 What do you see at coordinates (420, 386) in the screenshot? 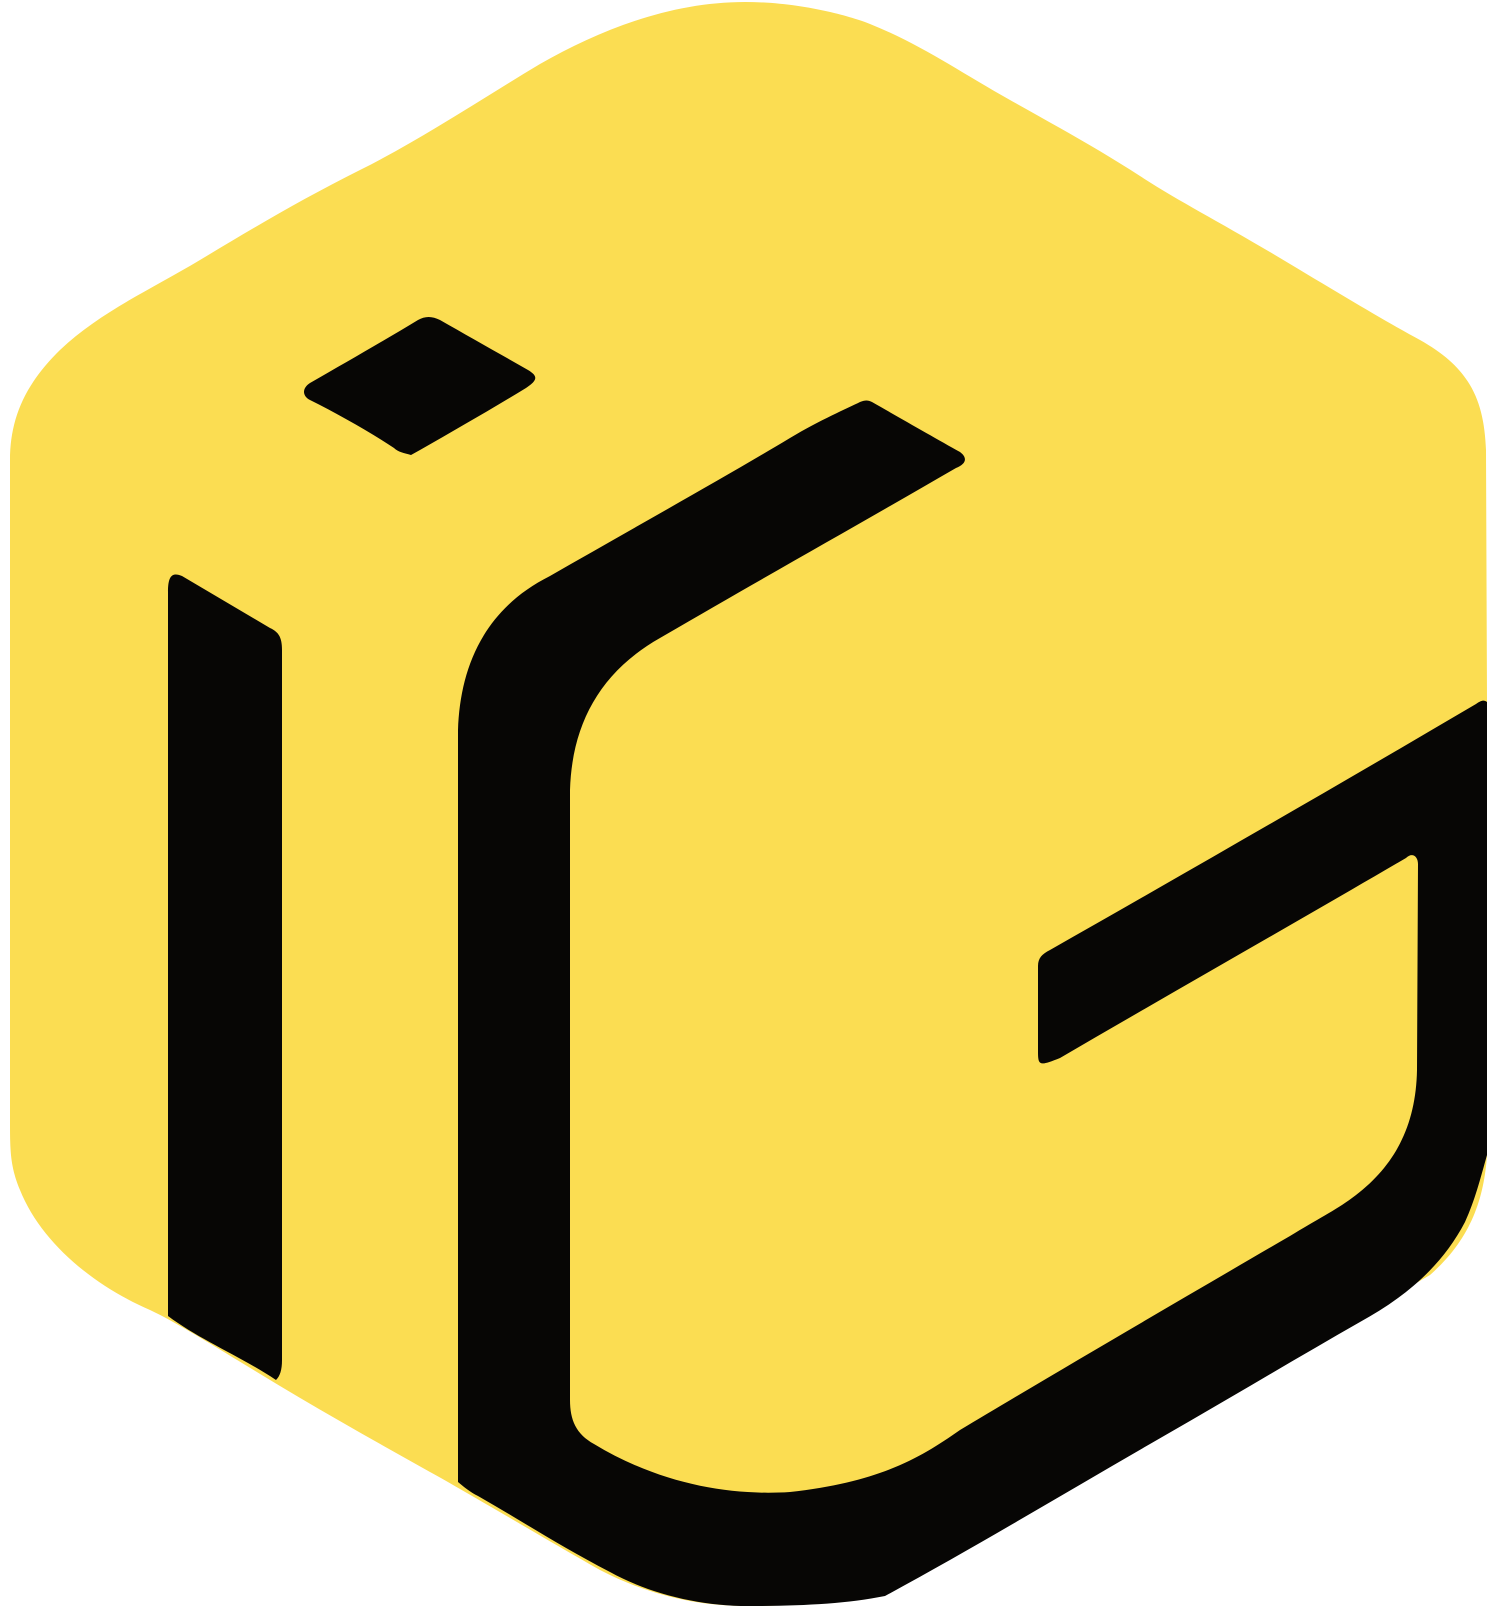
I see `diamond-dot-shape` at bounding box center [420, 386].